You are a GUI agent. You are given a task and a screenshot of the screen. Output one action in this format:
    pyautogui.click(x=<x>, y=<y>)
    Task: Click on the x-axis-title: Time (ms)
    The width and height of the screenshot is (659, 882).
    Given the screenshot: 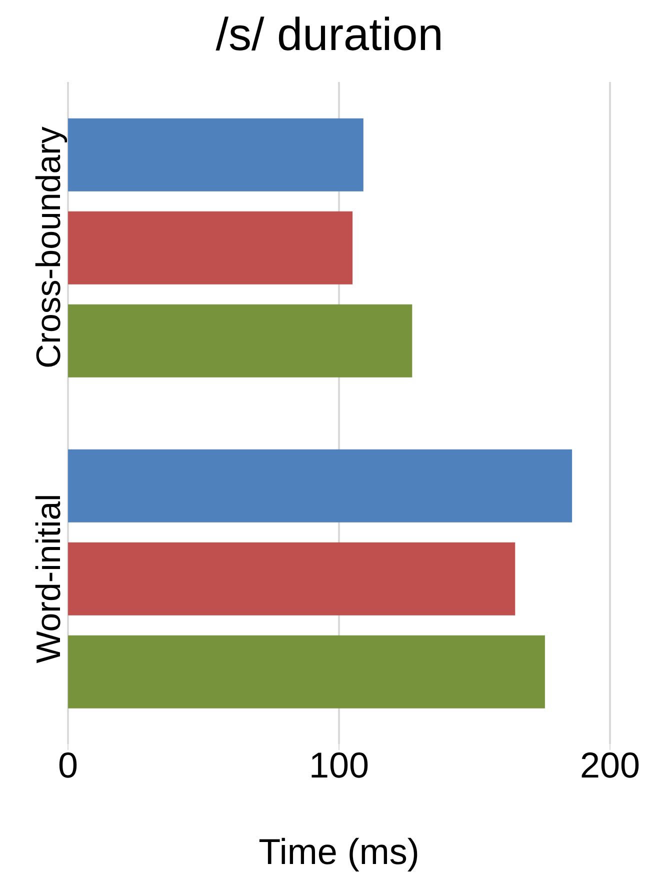 What is the action you would take?
    pyautogui.click(x=339, y=851)
    